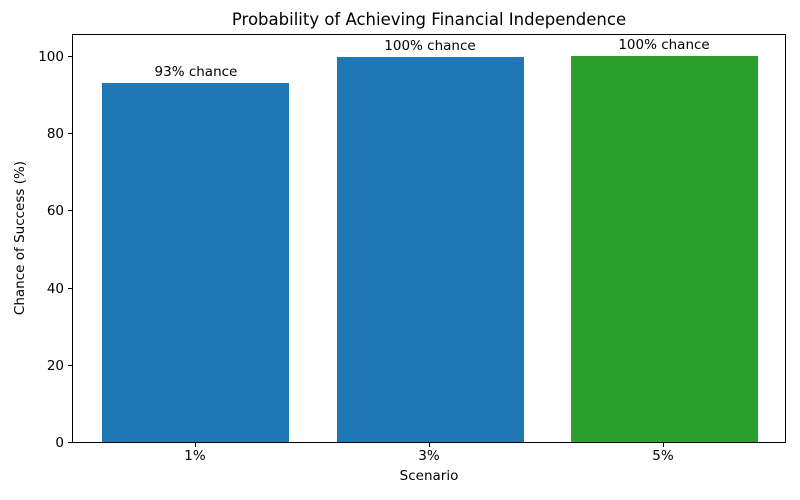  I want to click on x-axis-label: Scenario, so click(429, 476).